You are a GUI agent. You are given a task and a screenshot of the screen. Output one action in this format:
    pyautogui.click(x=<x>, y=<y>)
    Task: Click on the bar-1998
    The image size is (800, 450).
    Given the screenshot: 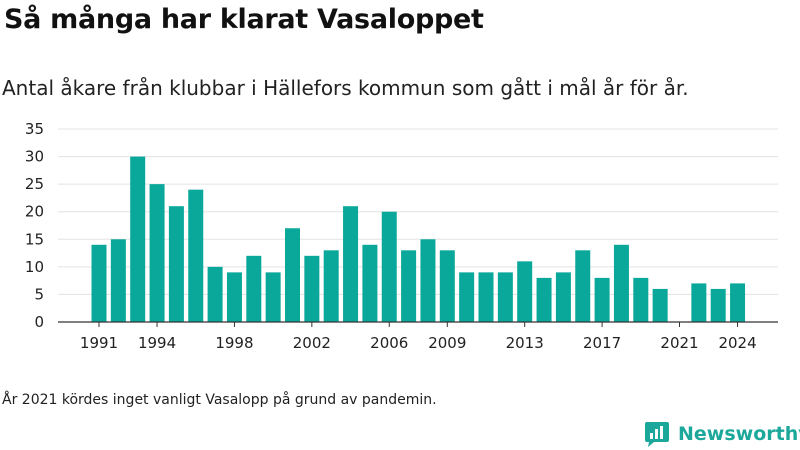 What is the action you would take?
    pyautogui.click(x=234, y=297)
    